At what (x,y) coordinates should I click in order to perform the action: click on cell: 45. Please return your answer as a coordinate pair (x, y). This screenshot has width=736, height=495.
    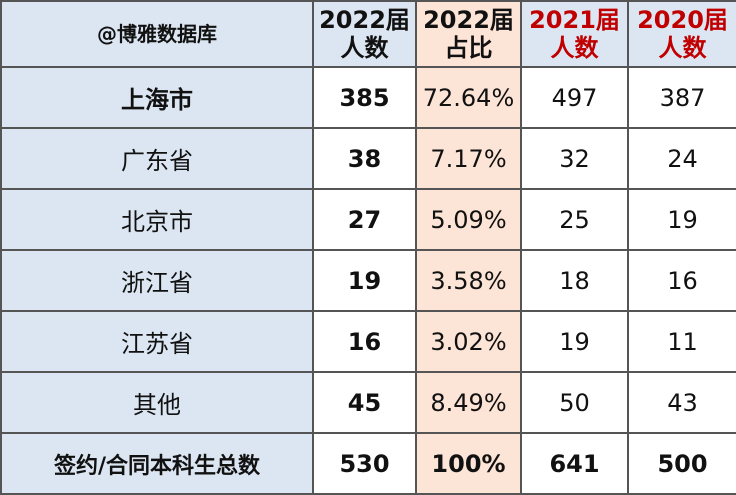
    Looking at the image, I should click on (364, 402).